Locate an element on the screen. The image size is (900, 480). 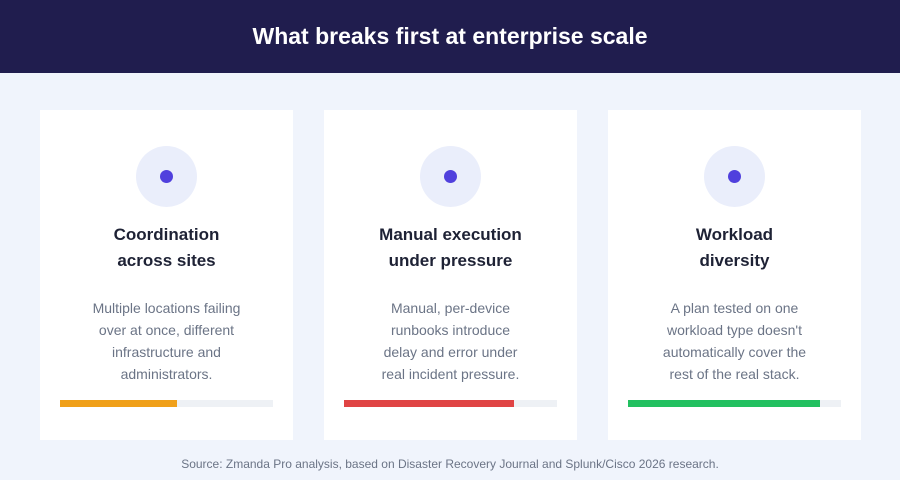
card-desc-line: real incident pressure. is located at coordinates (450, 374).